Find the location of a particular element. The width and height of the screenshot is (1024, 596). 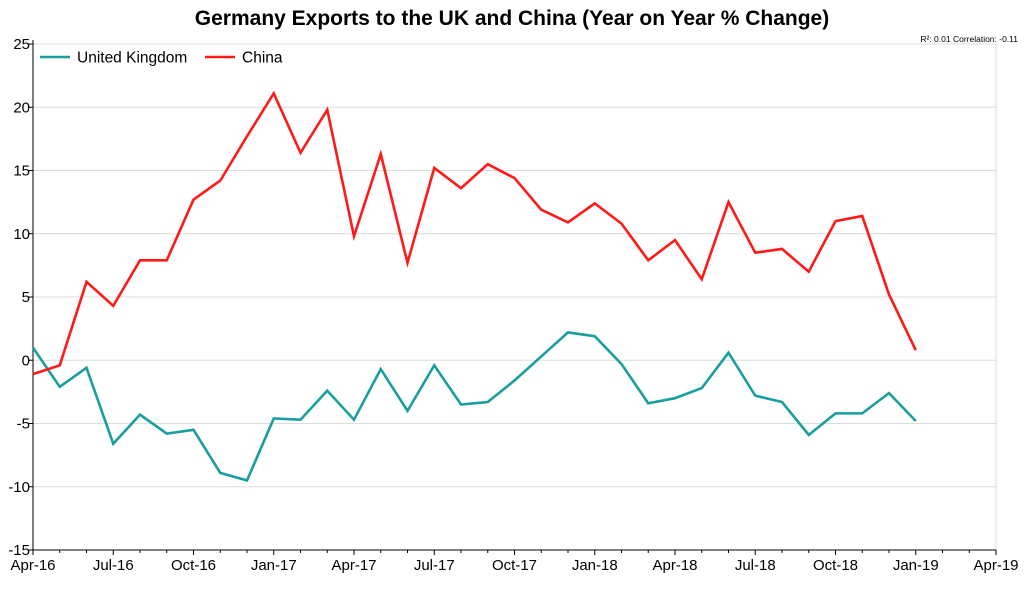

x-tick-label: Apr-19 is located at coordinates (995, 565).